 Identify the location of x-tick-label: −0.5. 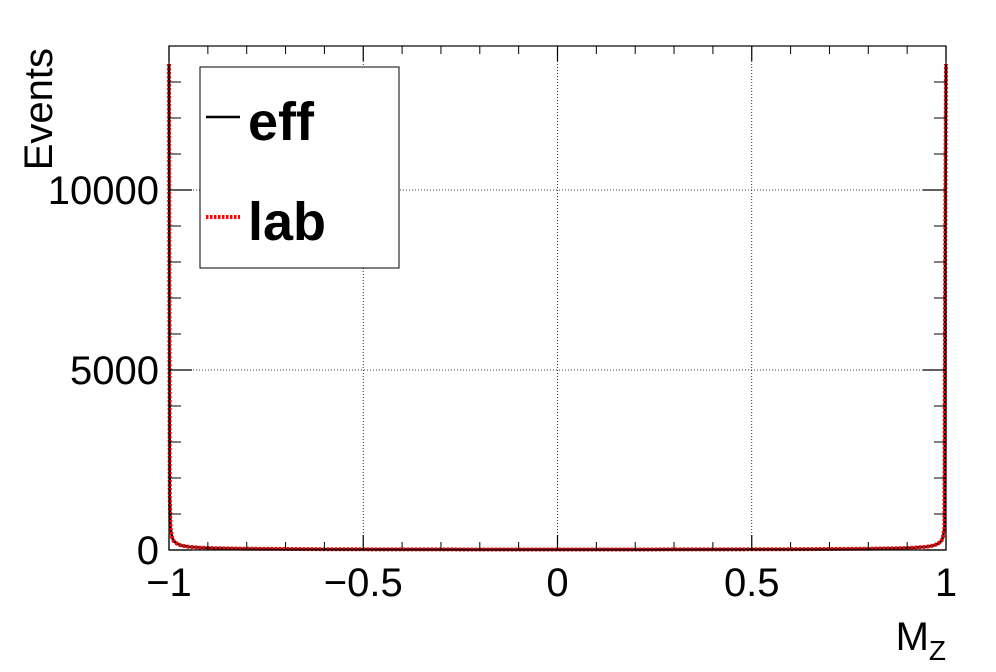
(363, 583).